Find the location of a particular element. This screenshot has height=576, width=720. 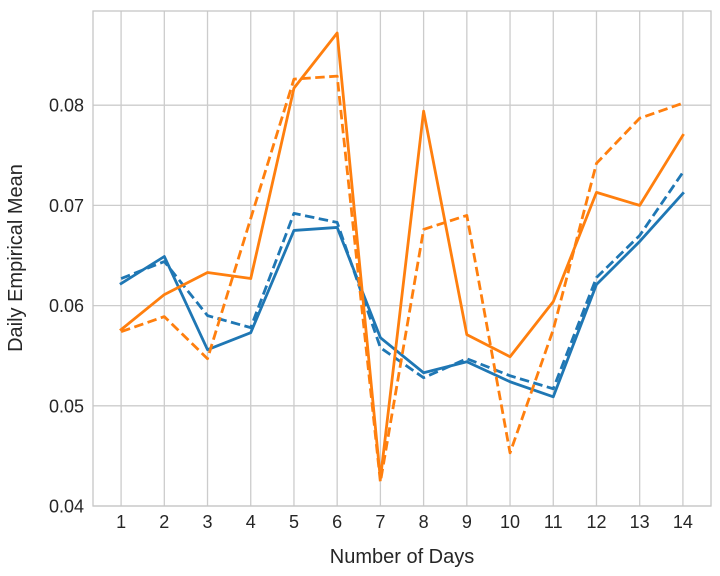

x-tick-label: 7 is located at coordinates (380, 522).